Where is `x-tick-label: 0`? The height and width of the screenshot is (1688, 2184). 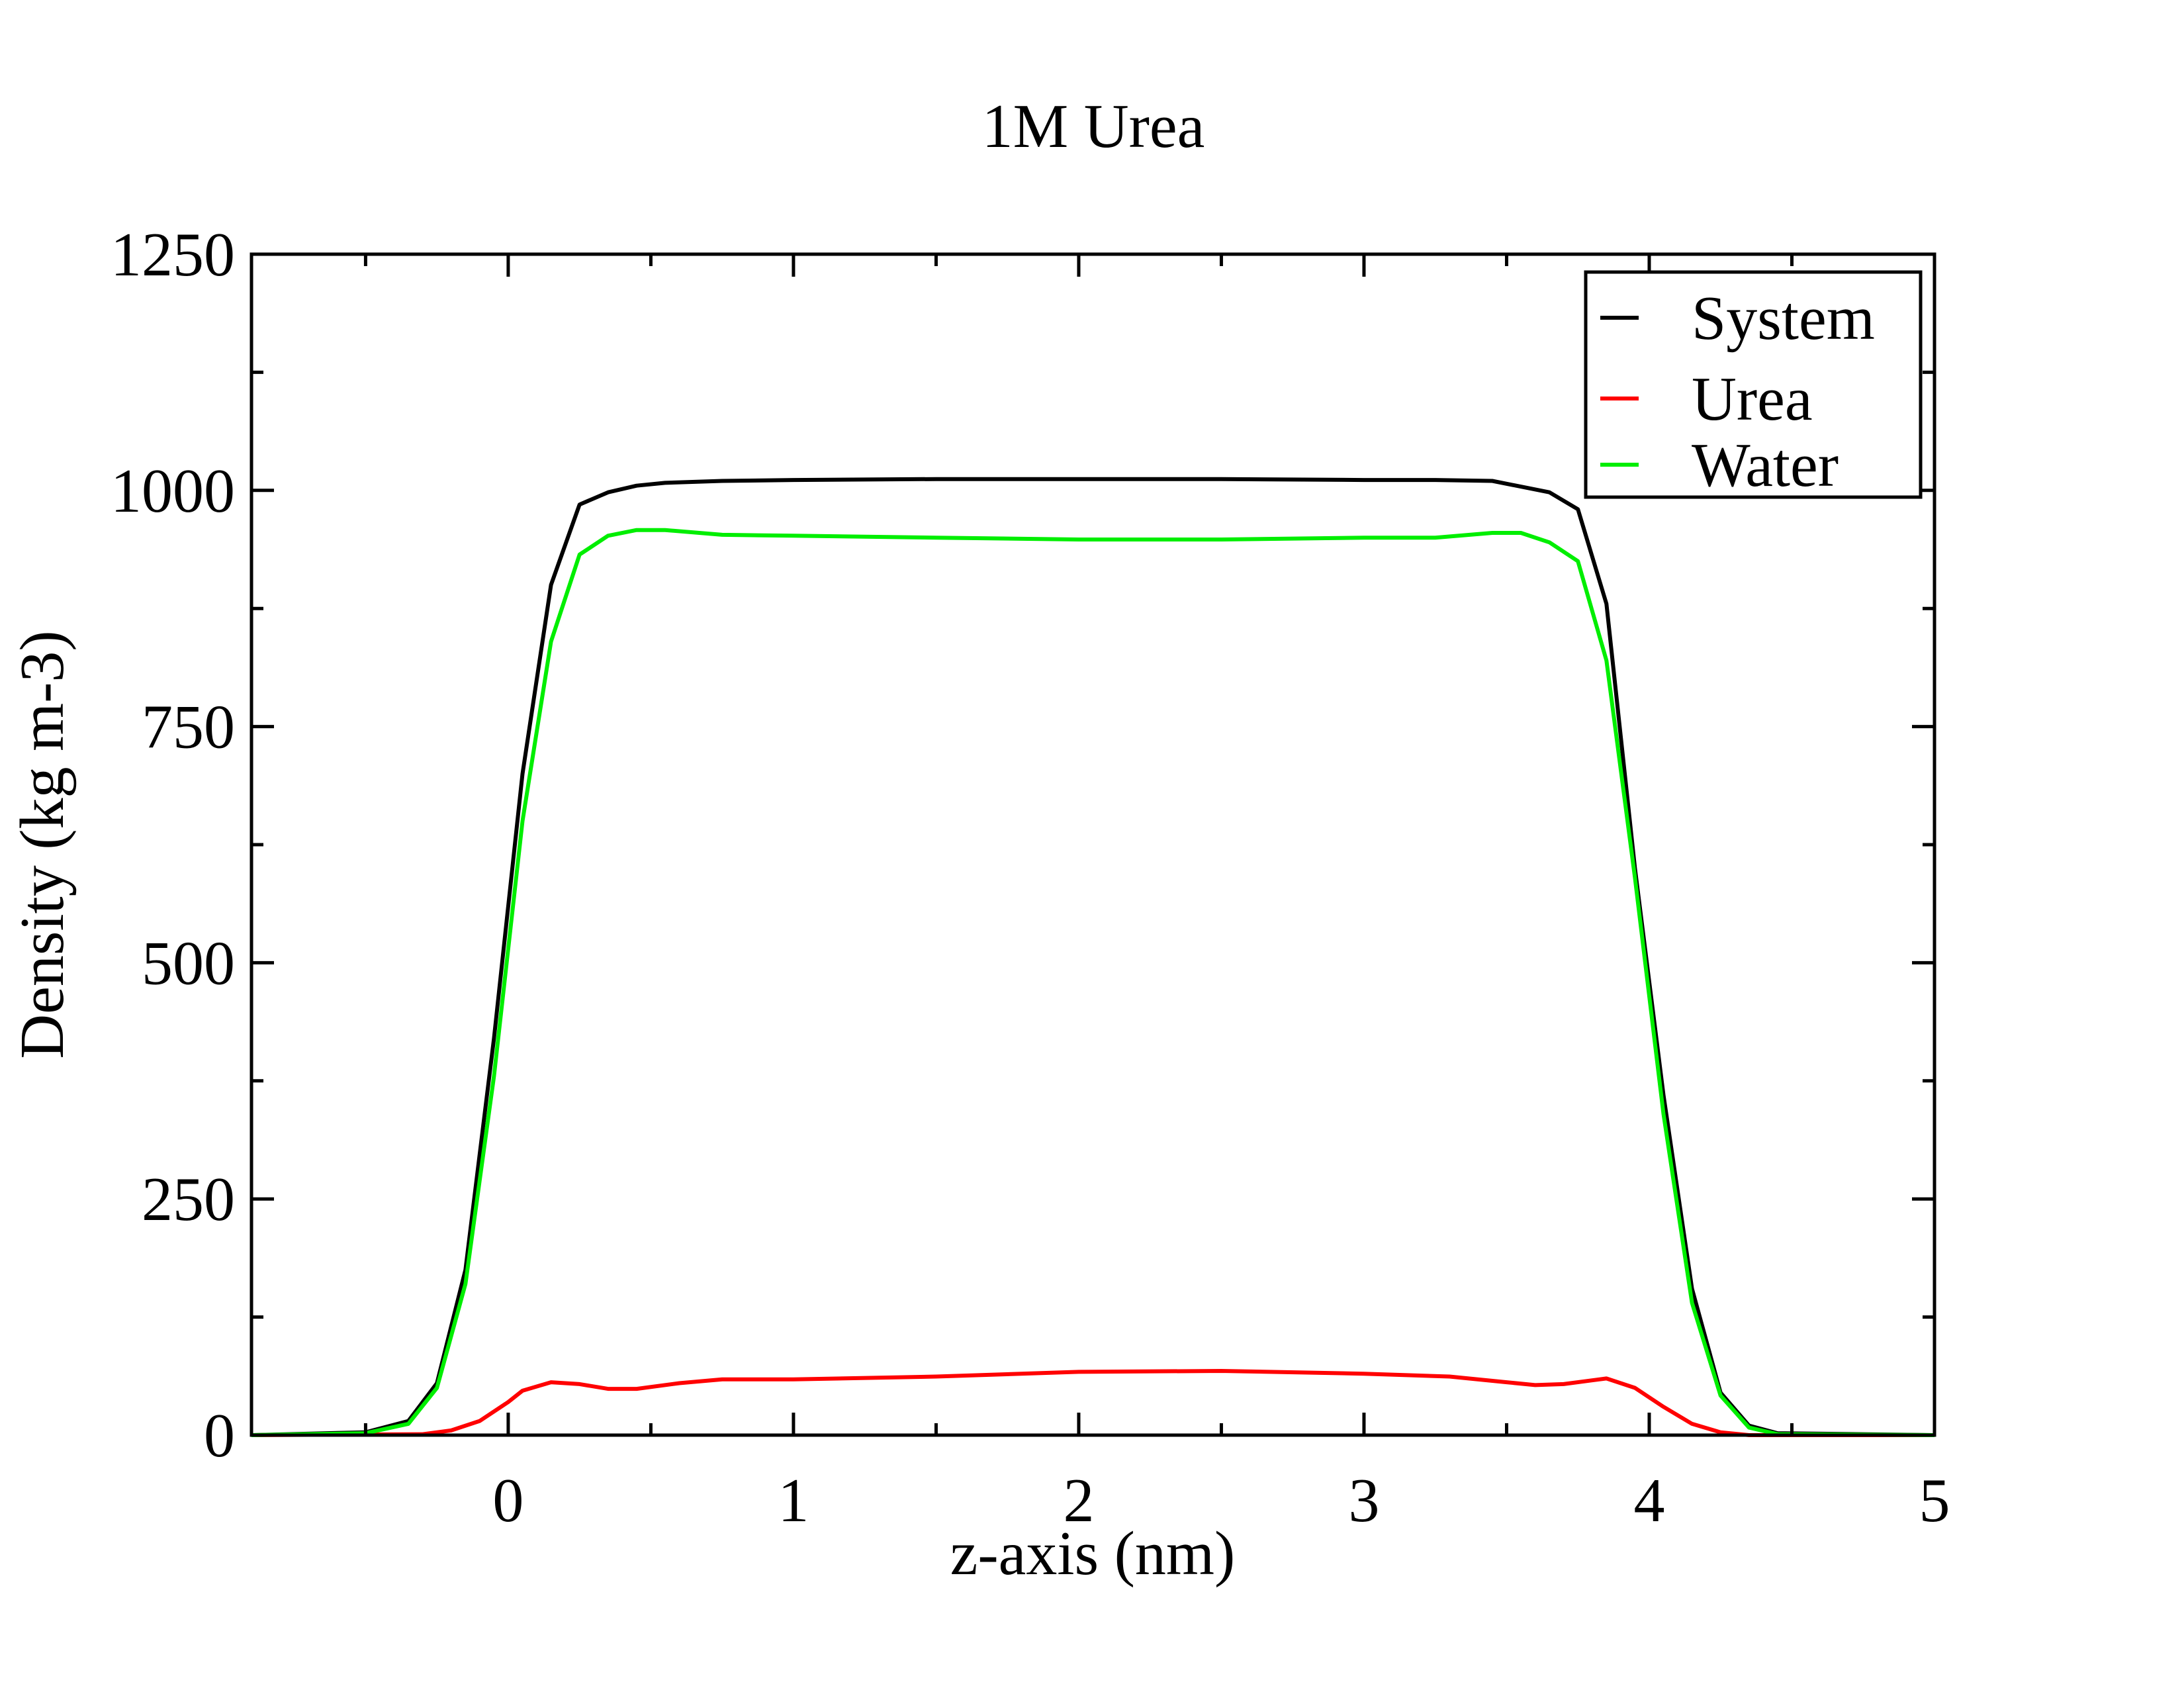 x-tick-label: 0 is located at coordinates (508, 1500).